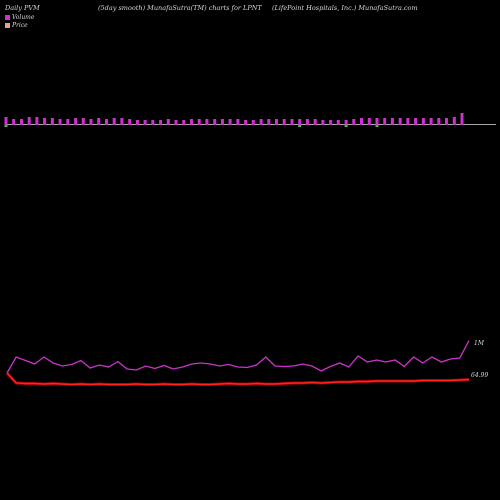 The width and height of the screenshot is (500, 500). What do you see at coordinates (22, 8) in the screenshot?
I see `chart-header-left: Daily PVM` at bounding box center [22, 8].